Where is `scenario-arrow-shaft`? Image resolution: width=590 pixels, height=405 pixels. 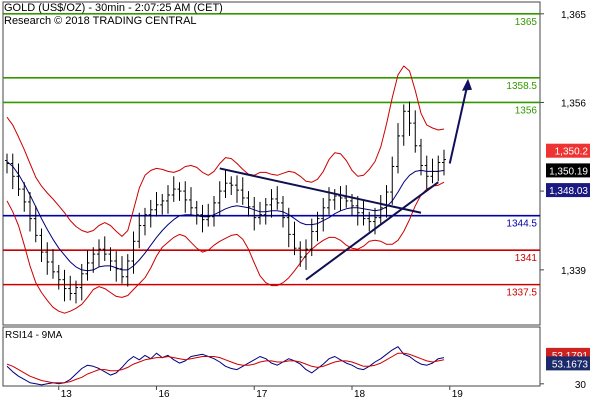
scenario-arrow-shaft is located at coordinates (458, 125).